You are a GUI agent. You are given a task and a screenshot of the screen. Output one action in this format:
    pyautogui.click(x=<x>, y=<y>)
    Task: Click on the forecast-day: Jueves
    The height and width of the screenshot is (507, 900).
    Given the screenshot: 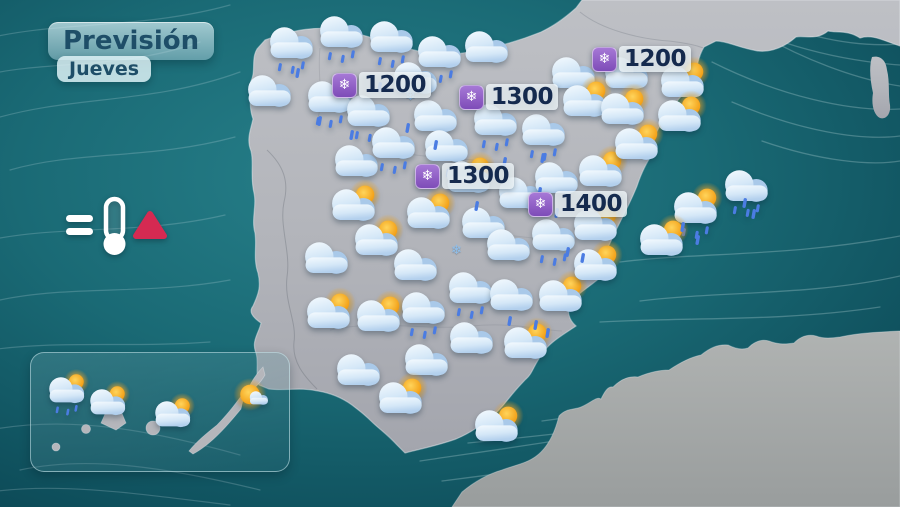 What is the action you would take?
    pyautogui.click(x=104, y=69)
    